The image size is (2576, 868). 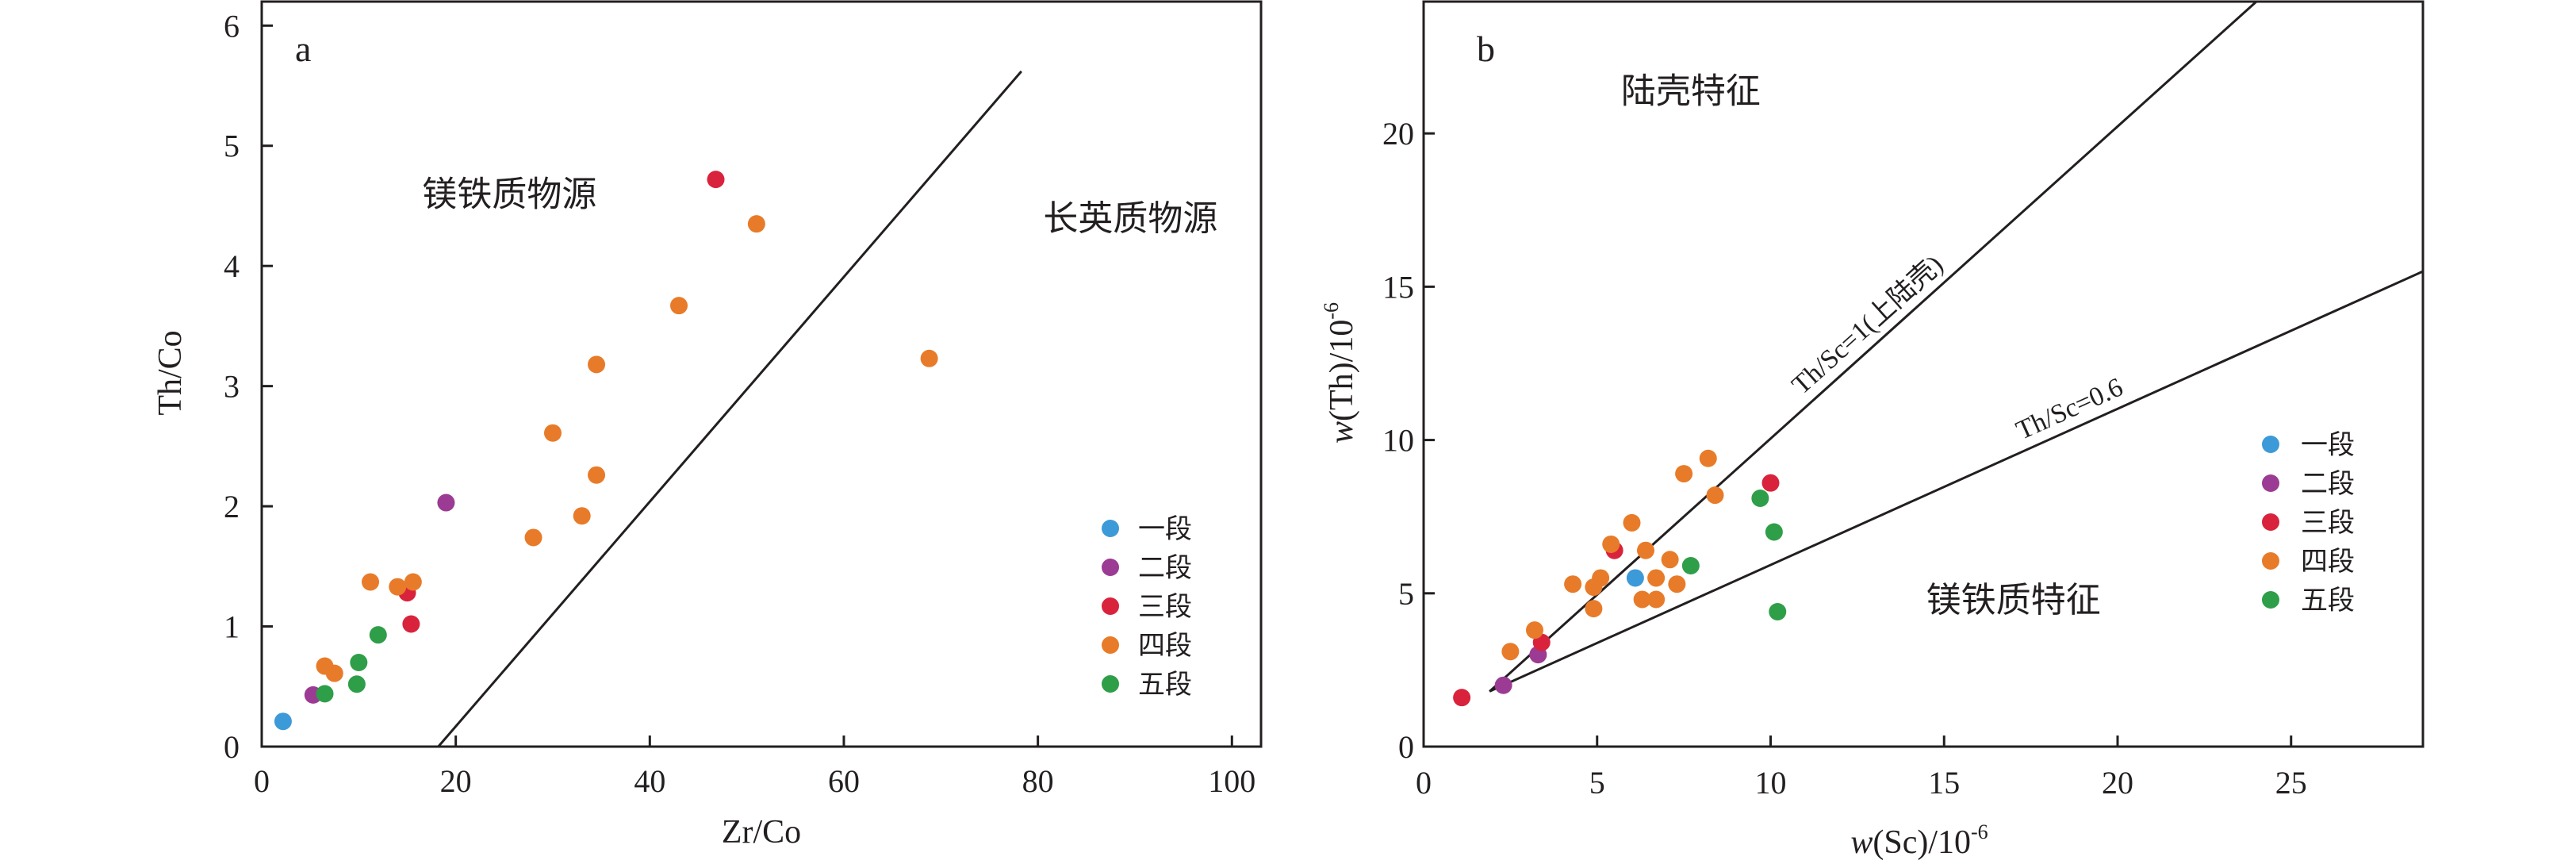 What do you see at coordinates (232, 387) in the screenshot?
I see `y-tick-label: 3` at bounding box center [232, 387].